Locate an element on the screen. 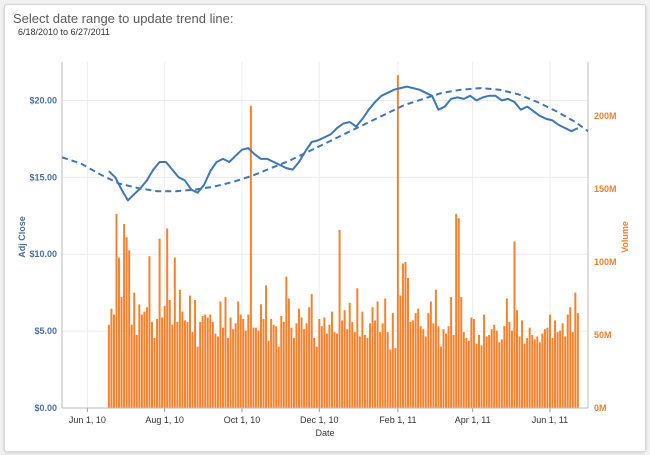 Image resolution: width=650 pixels, height=455 pixels. page-title: Select date range to update trend line: is located at coordinates (123, 18).